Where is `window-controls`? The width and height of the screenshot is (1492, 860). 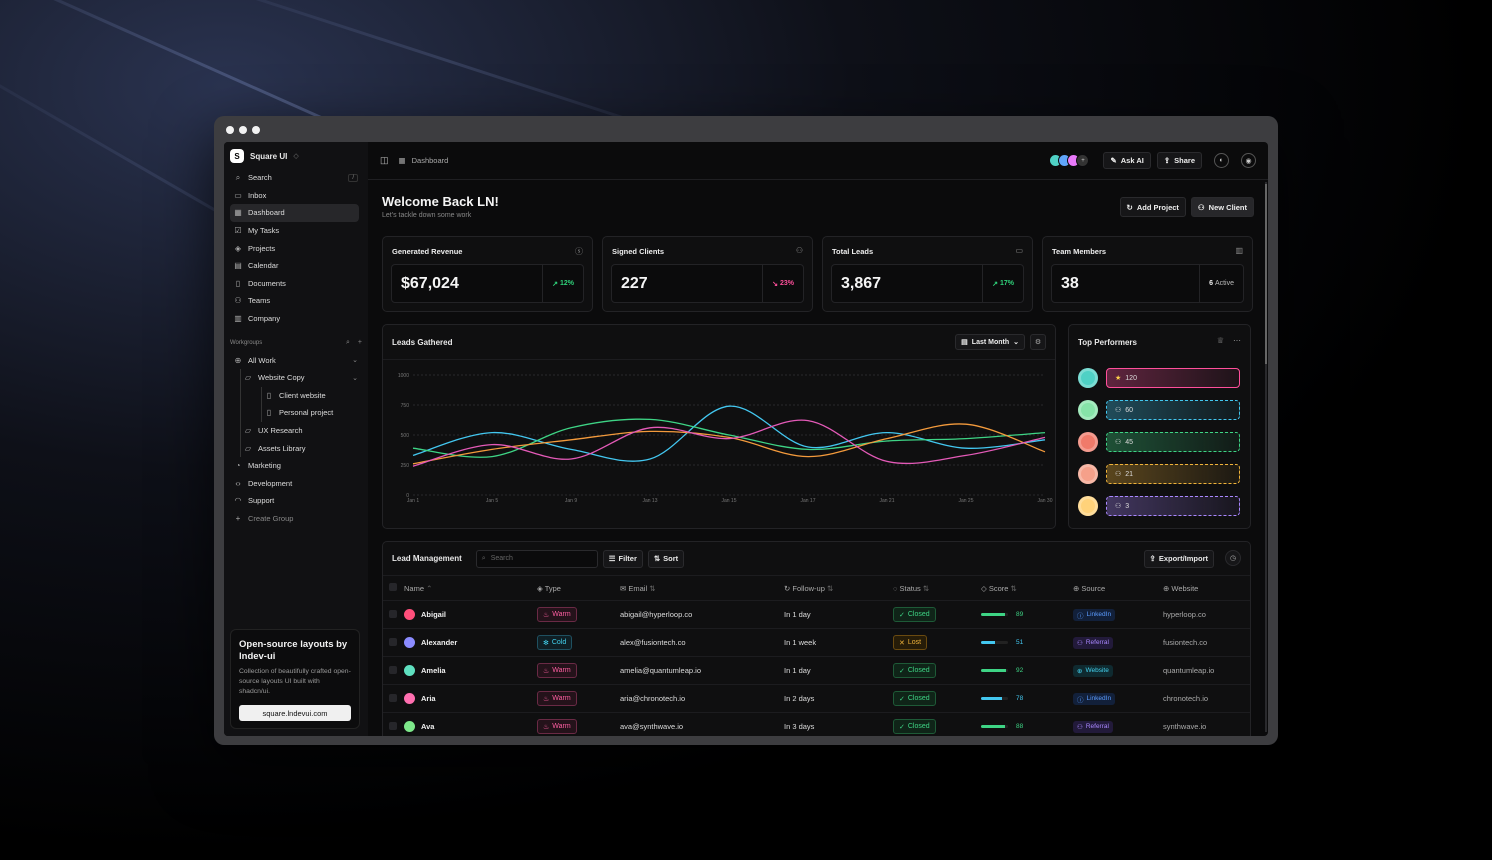
window-controls is located at coordinates (243, 130).